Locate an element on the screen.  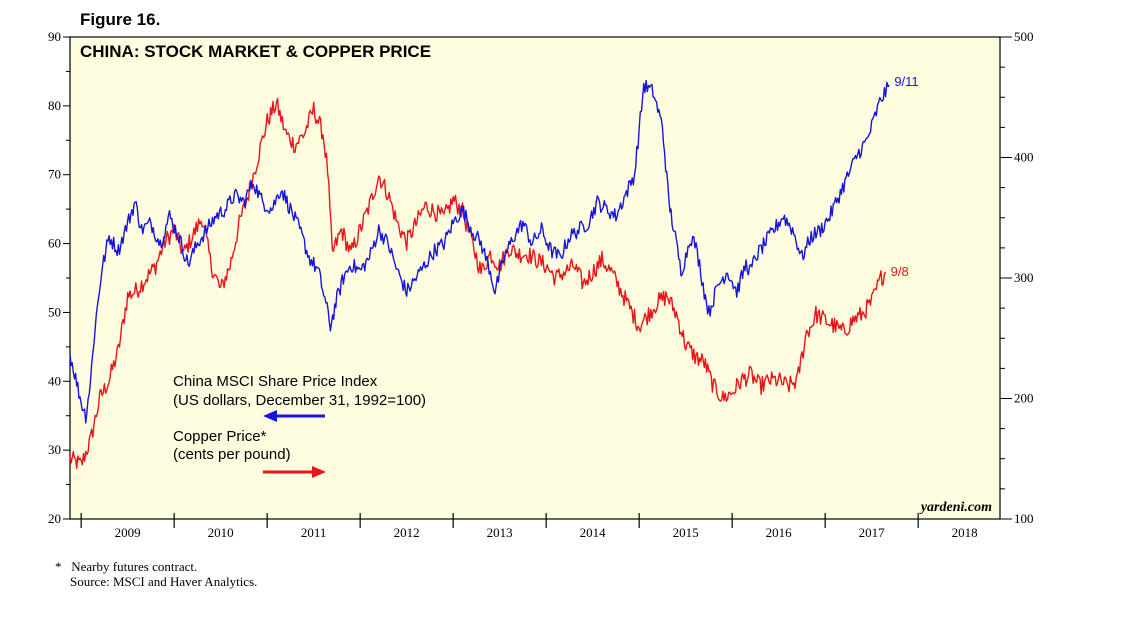
legend-msci-arrow-head is located at coordinates (270, 416).